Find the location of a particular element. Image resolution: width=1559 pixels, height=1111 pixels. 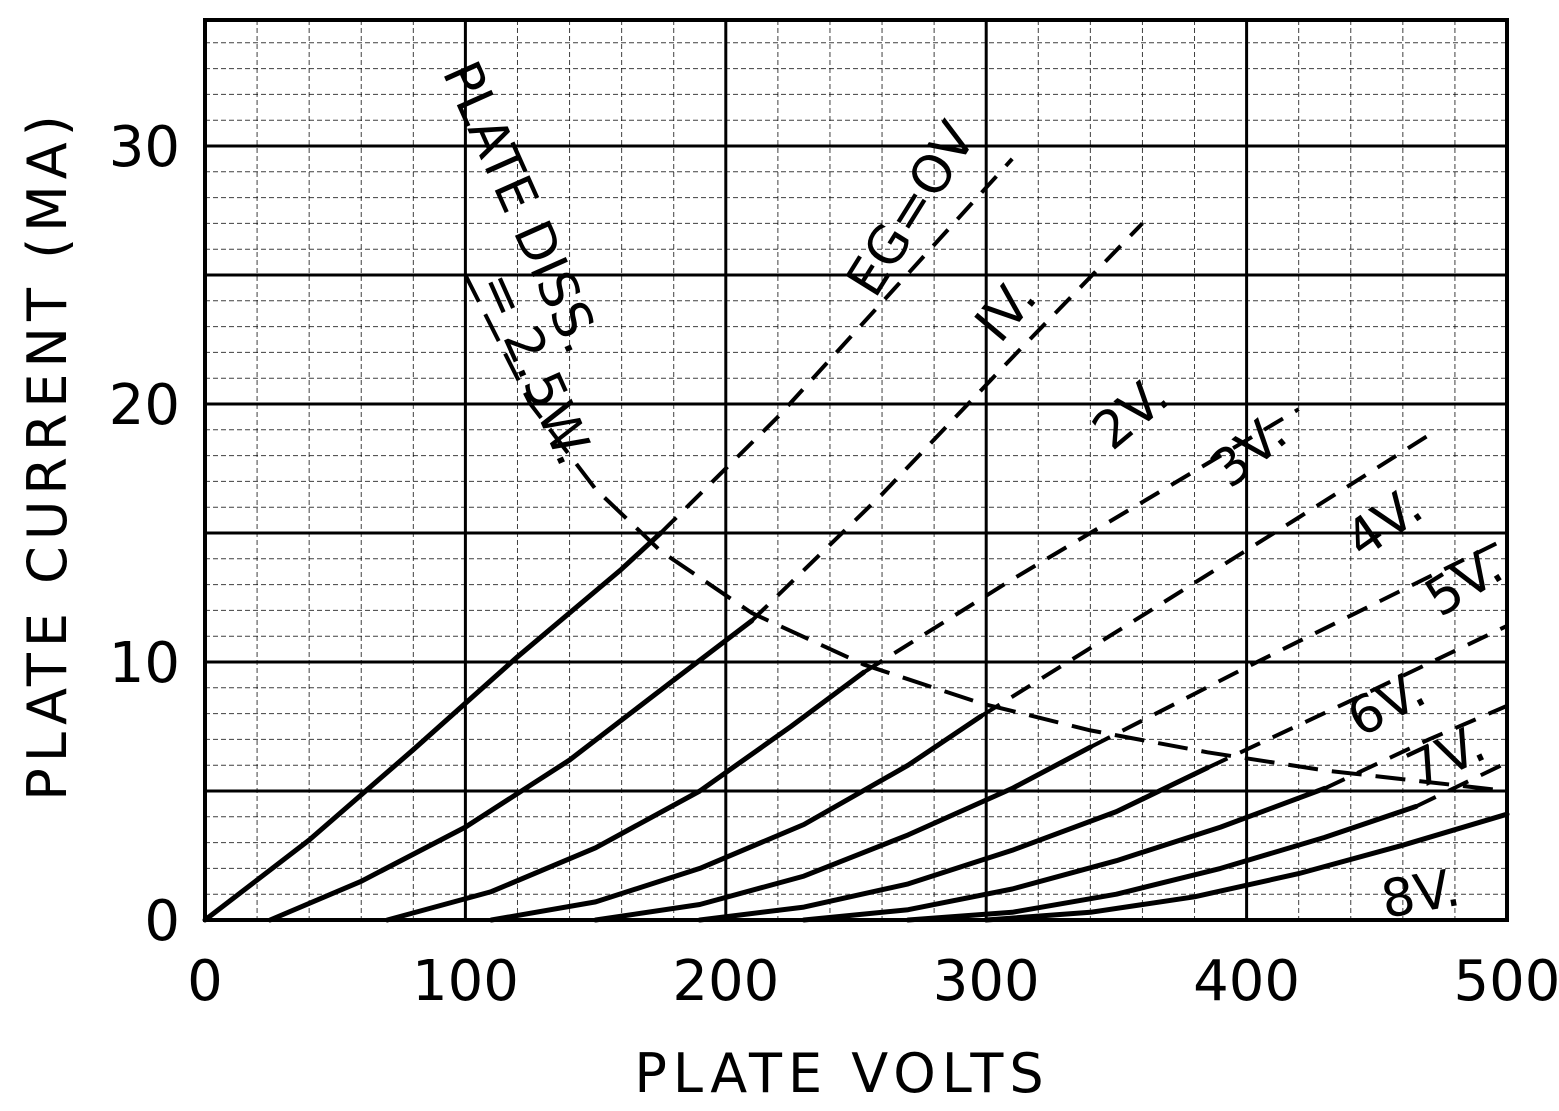

x-tick-label: 400 is located at coordinates (1246, 981).